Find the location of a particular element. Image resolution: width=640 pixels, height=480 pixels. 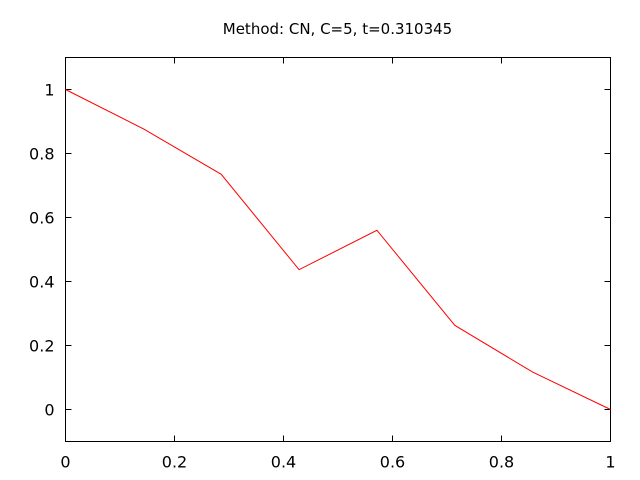

x-tick-label: 0.4 is located at coordinates (283, 462).